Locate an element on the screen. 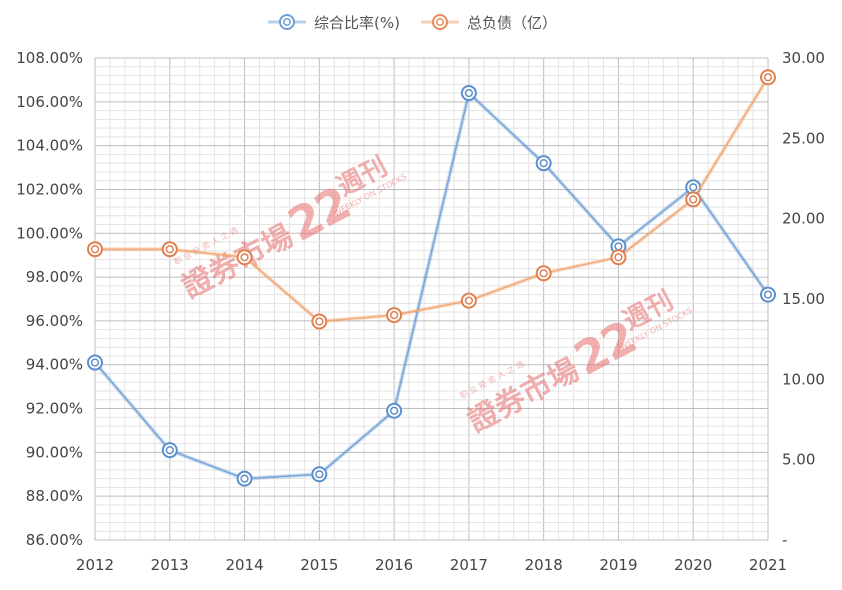  y-right-tick-label: - is located at coordinates (784, 540).